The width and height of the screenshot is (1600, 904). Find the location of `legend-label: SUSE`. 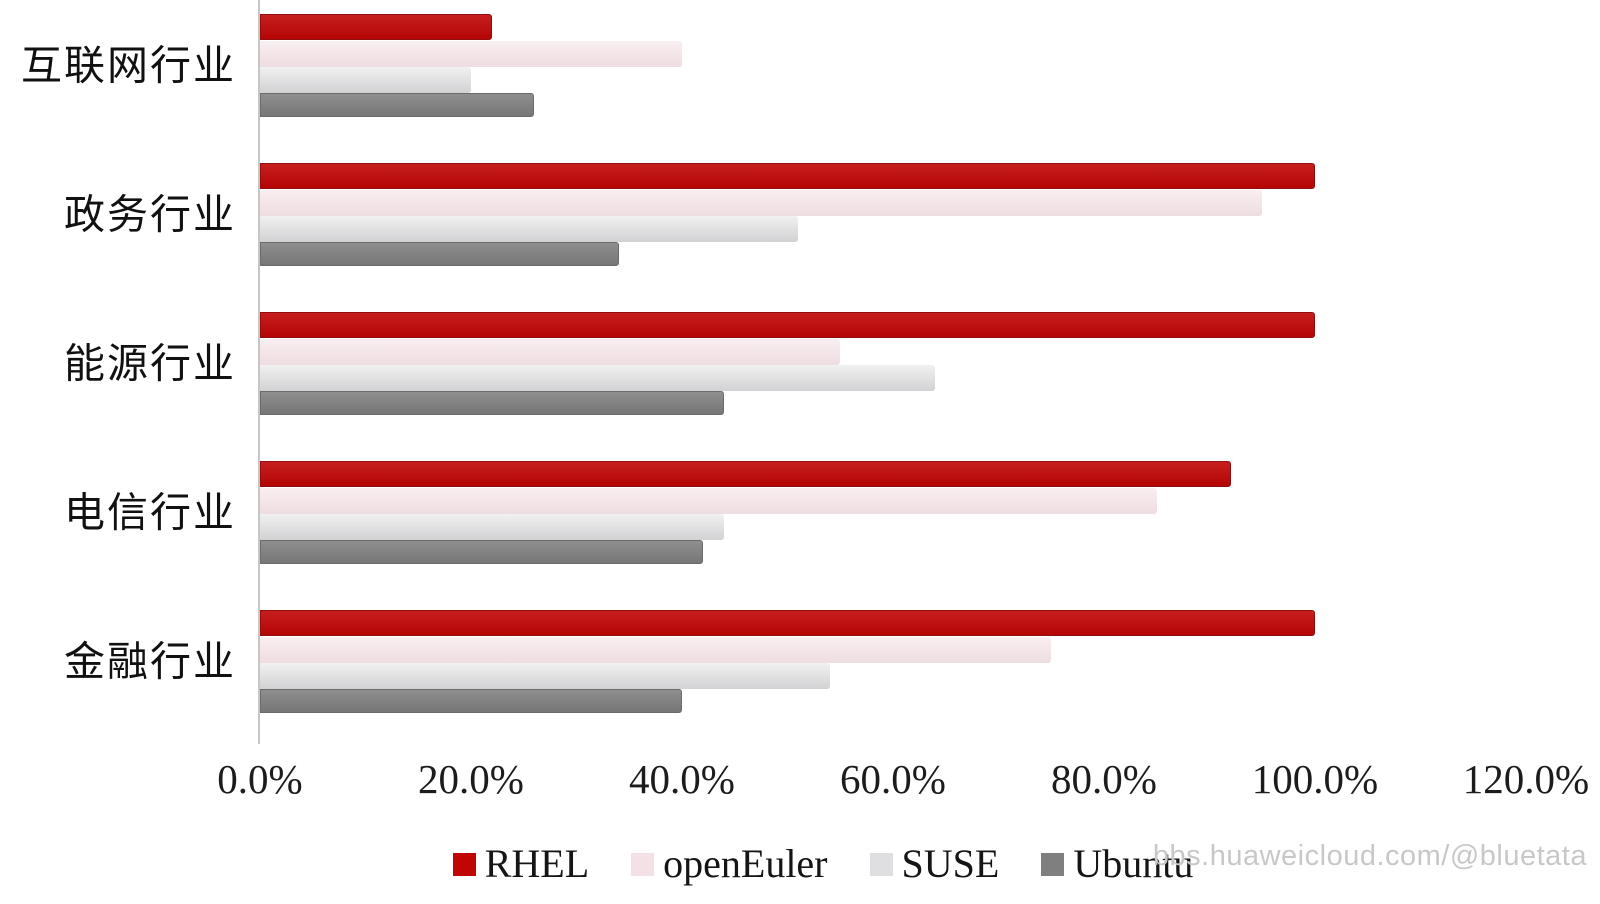

legend-label: SUSE is located at coordinates (950, 863).